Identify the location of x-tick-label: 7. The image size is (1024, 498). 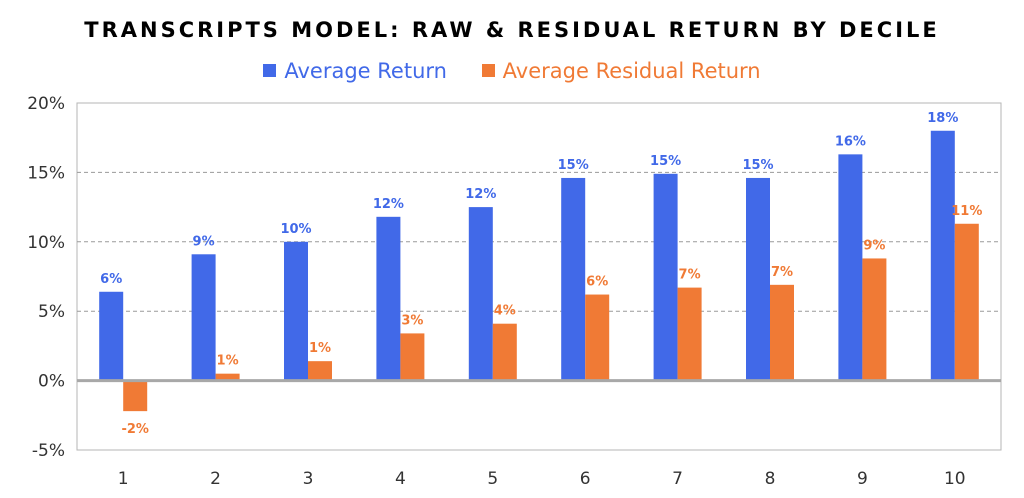
(677, 479).